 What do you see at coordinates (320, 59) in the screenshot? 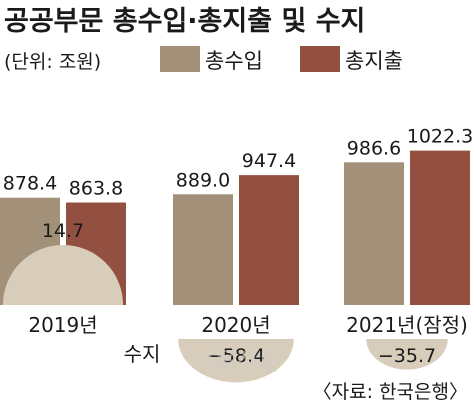
I see `legend-swatch-expenditure` at bounding box center [320, 59].